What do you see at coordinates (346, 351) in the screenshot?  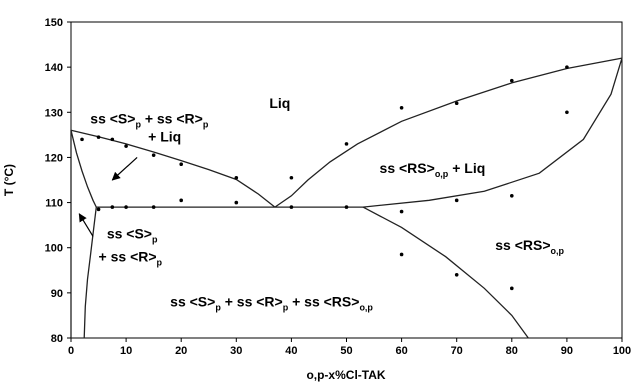 I see `x-tick-label: 50` at bounding box center [346, 351].